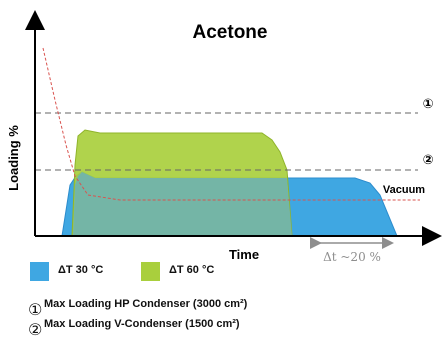 This screenshot has width=448, height=343. Describe the element at coordinates (230, 32) in the screenshot. I see `chart-title: Acetone` at that location.